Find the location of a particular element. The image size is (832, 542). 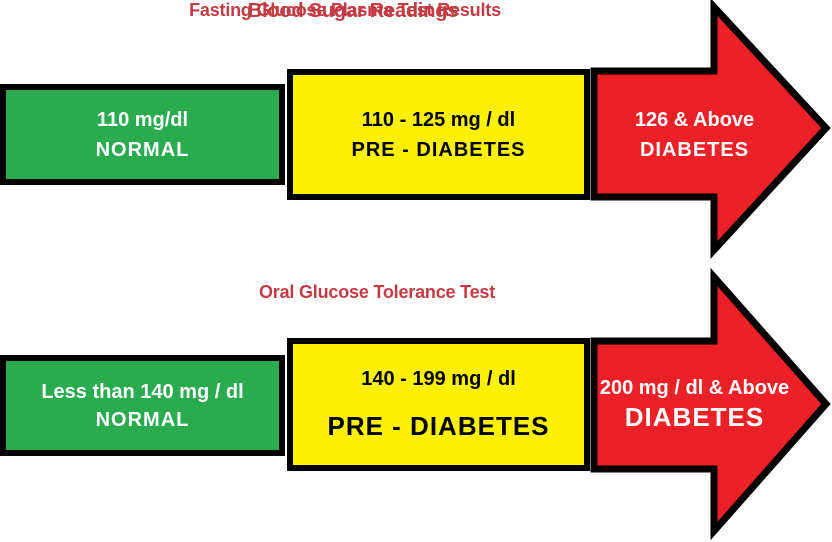

fasting-diabetes-arrow is located at coordinates (710, 129).